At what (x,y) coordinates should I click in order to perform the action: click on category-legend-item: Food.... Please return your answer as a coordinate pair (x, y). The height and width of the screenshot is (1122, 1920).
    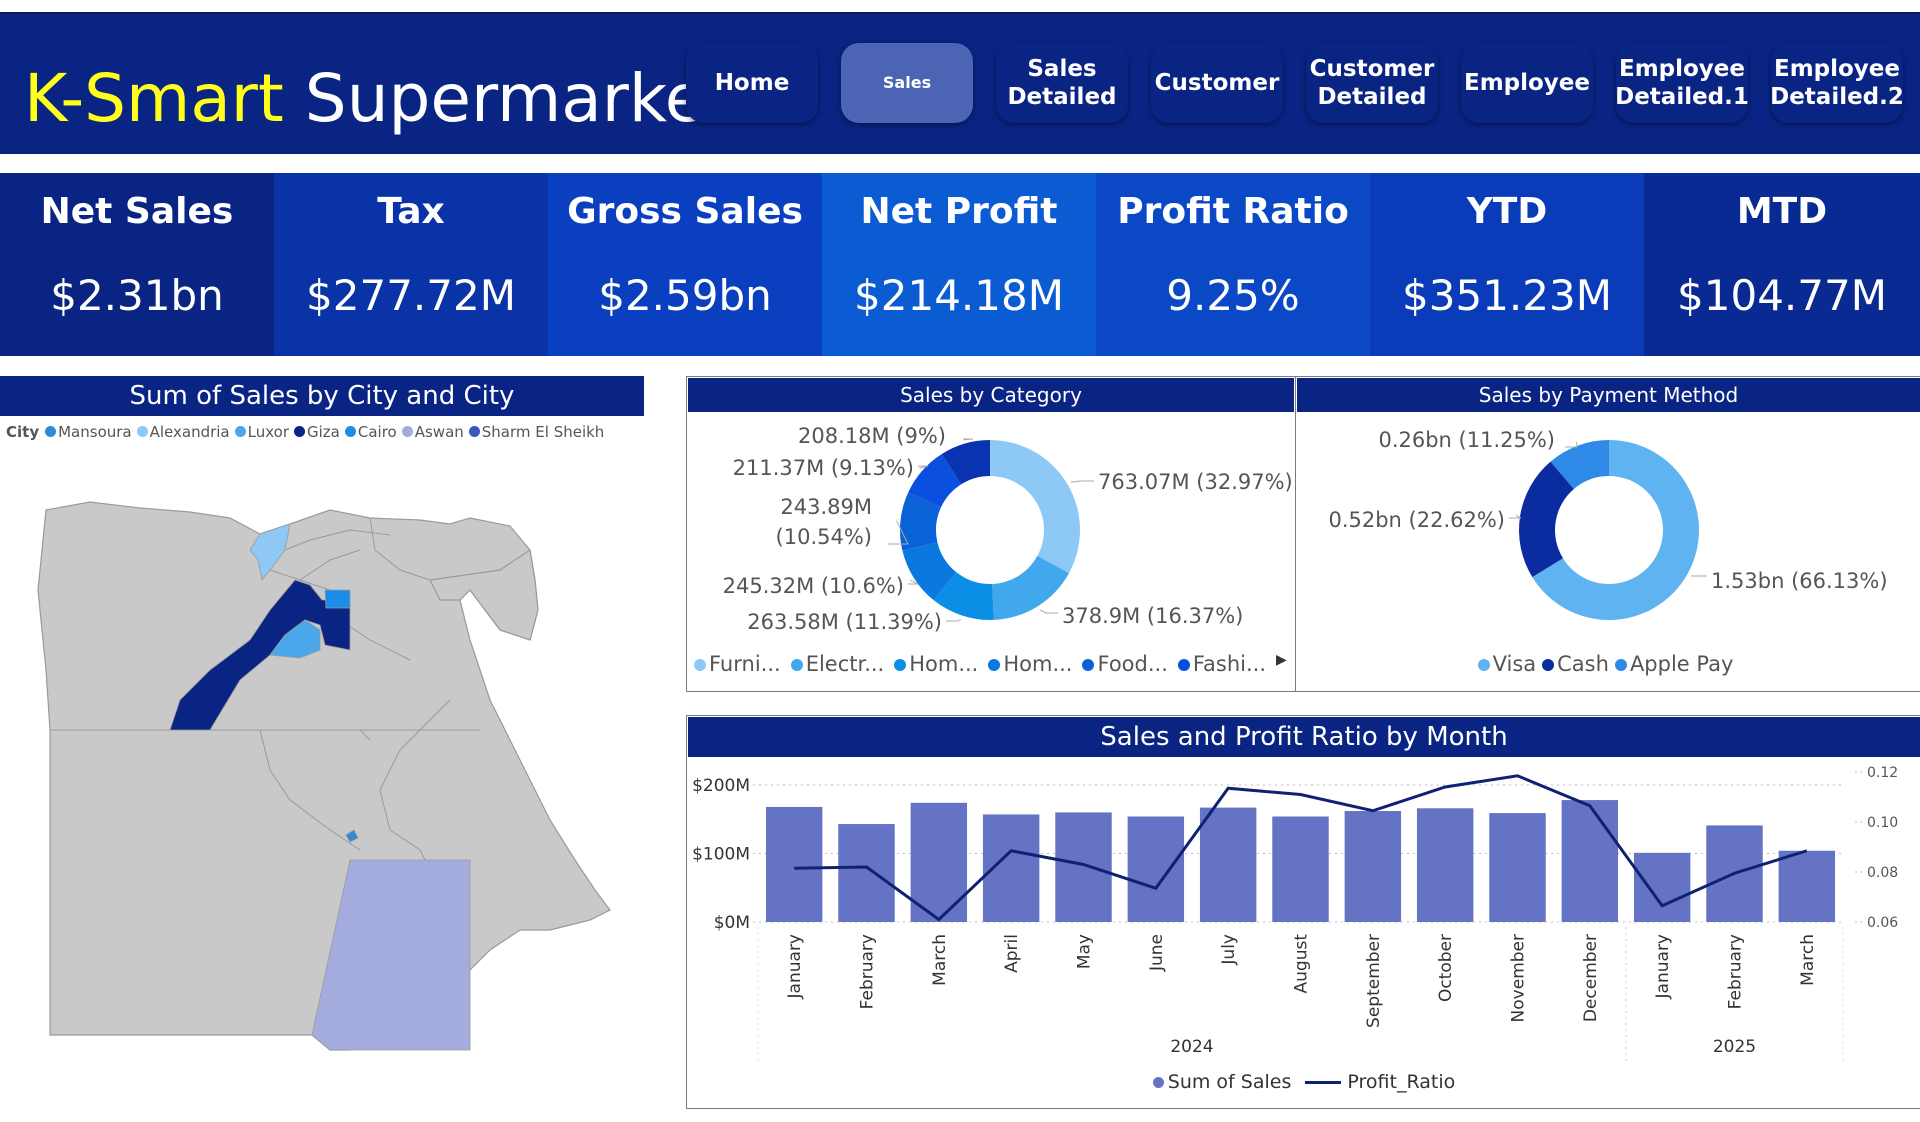
    Looking at the image, I should click on (1125, 664).